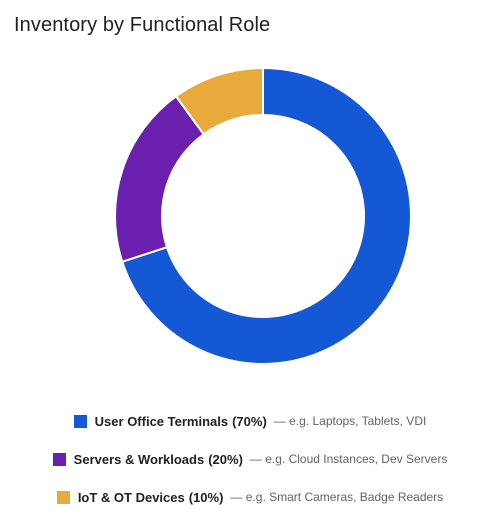  What do you see at coordinates (225, 459) in the screenshot?
I see `legend-percent: (20%)` at bounding box center [225, 459].